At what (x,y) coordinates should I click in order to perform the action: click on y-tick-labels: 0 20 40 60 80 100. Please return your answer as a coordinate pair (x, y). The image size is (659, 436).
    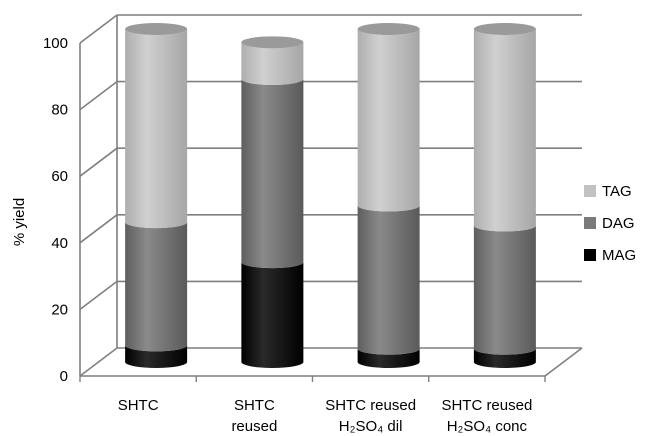
    Looking at the image, I should click on (55, 210).